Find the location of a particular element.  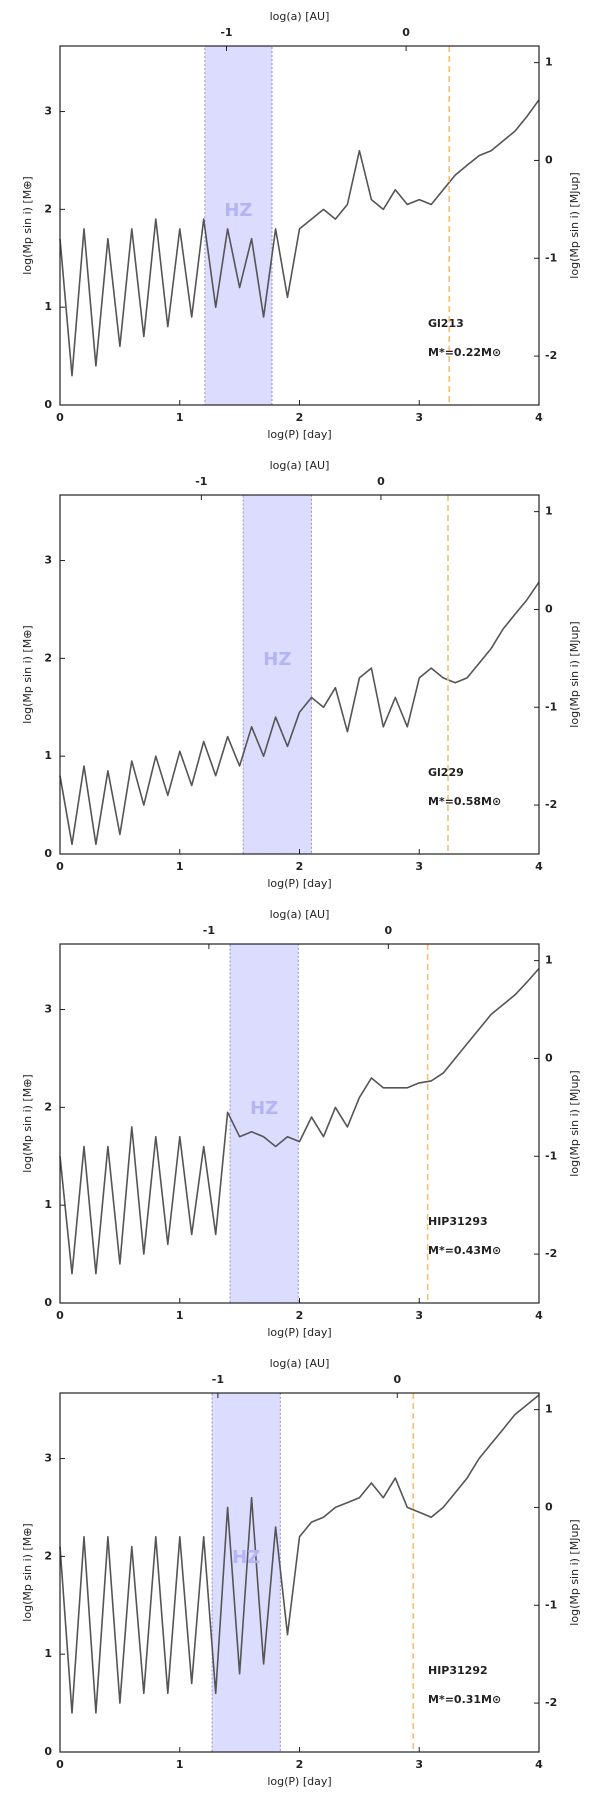

star-name: HIP31293 is located at coordinates (458, 1221).